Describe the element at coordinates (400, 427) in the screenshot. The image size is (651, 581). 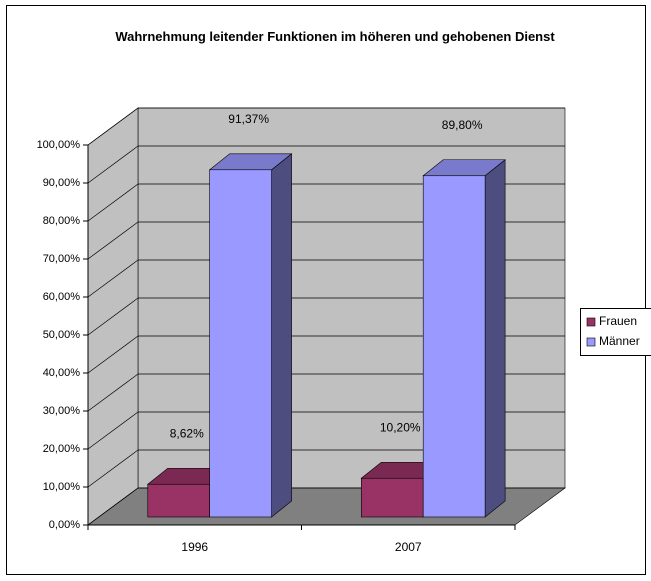
I see `value-label: 10,20%` at that location.